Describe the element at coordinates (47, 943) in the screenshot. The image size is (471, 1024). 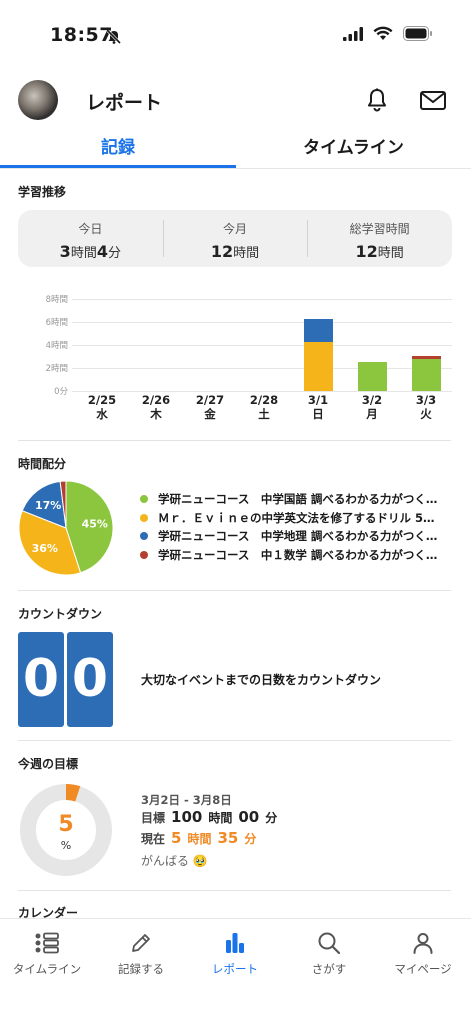
I see `timeline-icon` at that location.